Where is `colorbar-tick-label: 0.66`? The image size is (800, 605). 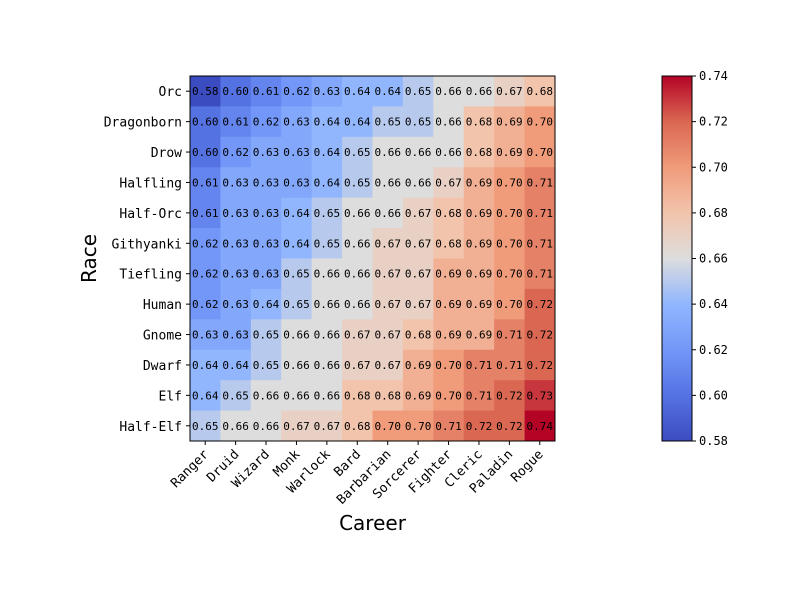 colorbar-tick-label: 0.66 is located at coordinates (713, 259).